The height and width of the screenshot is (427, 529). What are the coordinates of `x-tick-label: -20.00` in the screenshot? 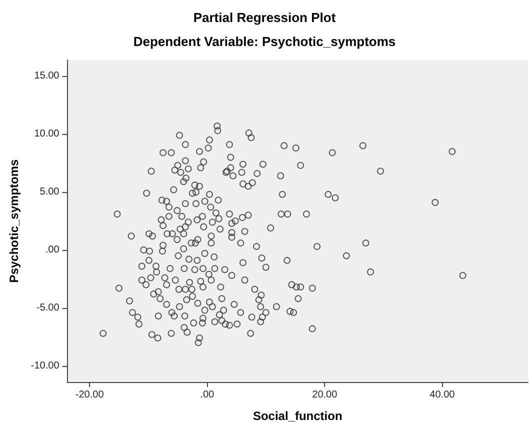 It's located at (89, 395).